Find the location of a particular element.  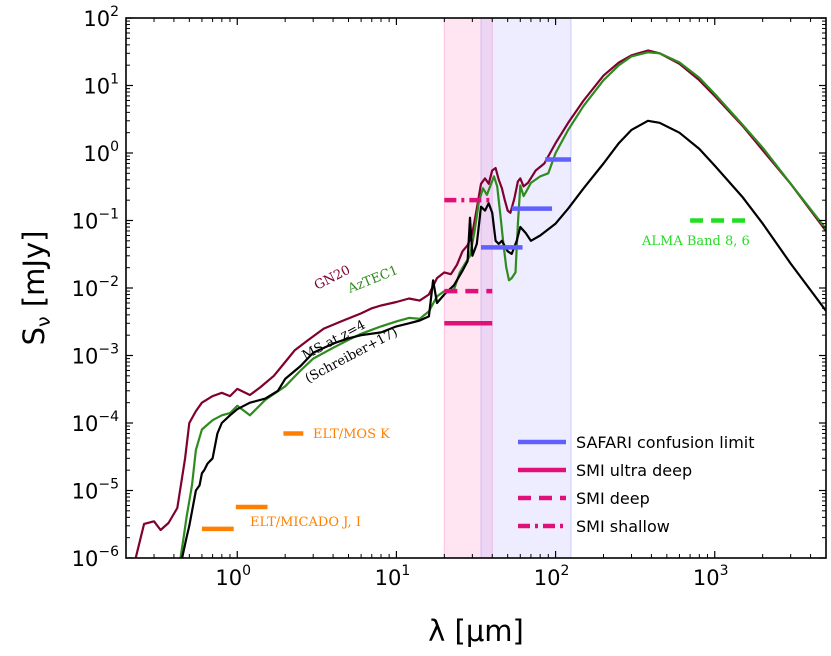

x-tick-label: 100 is located at coordinates (233, 576).